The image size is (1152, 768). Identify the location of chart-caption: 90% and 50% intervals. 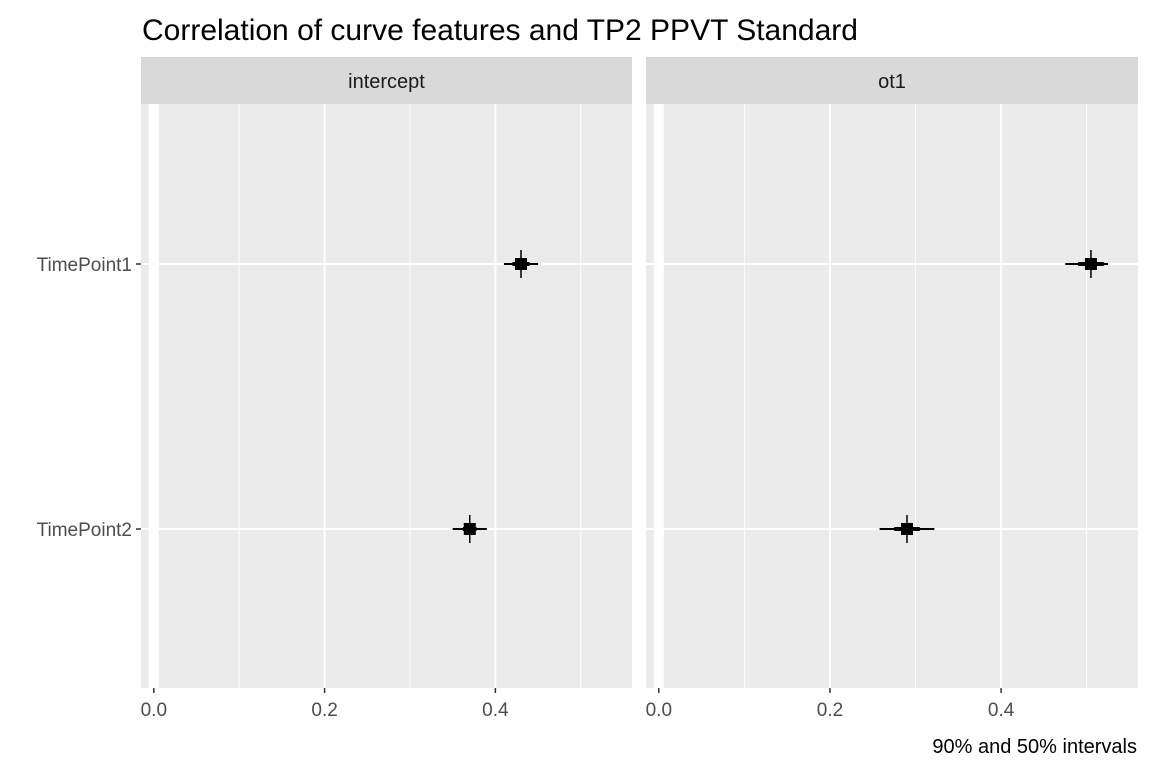
(1034, 747).